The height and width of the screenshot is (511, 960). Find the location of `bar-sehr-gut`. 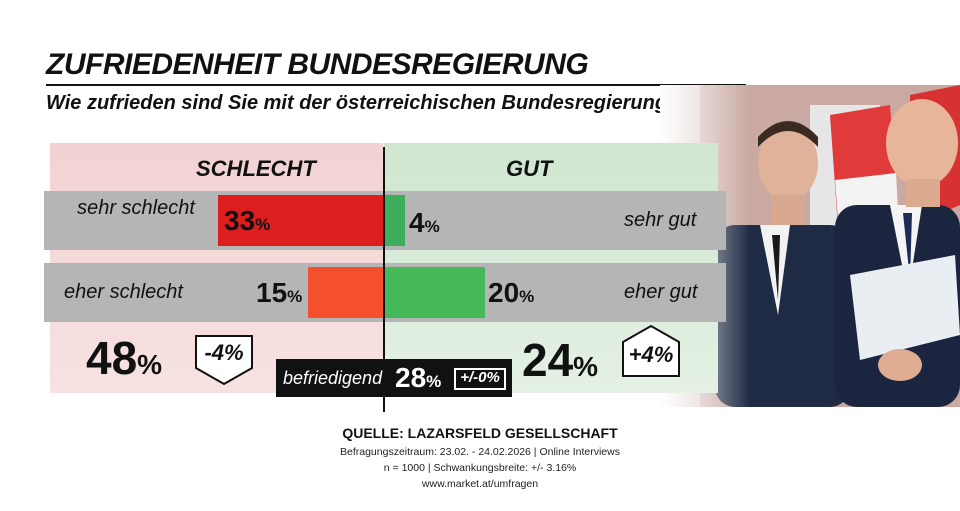

bar-sehr-gut is located at coordinates (395, 220).